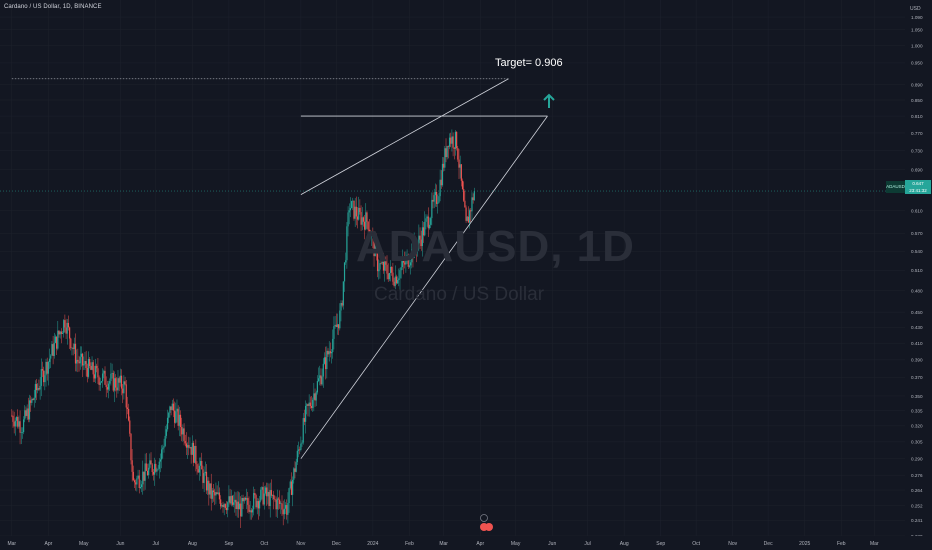  Describe the element at coordinates (917, 169) in the screenshot. I see `price-tick: 0.690` at that location.